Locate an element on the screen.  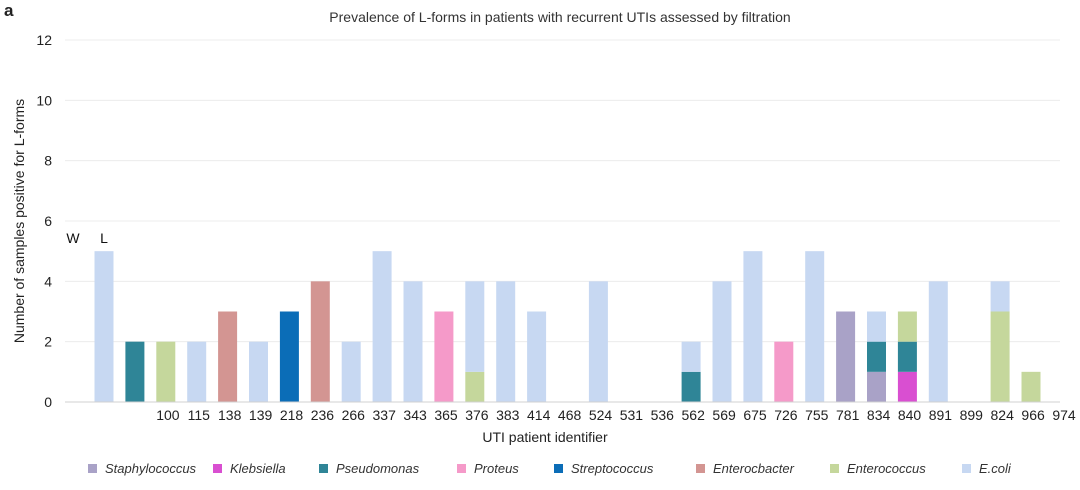
x-tick-label: 531 is located at coordinates (632, 415).